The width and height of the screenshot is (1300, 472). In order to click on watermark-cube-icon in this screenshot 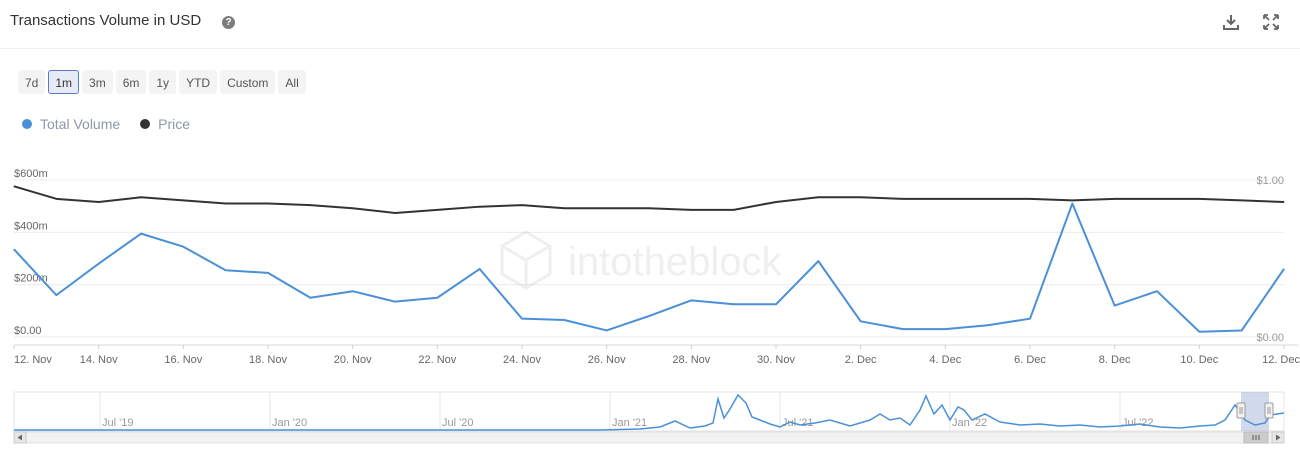, I will do `click(526, 260)`.